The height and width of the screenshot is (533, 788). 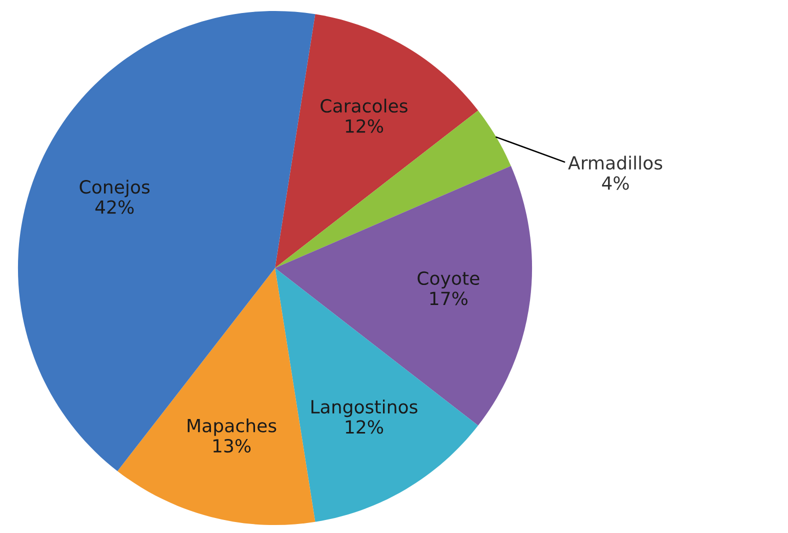 What do you see at coordinates (615, 163) in the screenshot?
I see `slice-label: Armadillos` at bounding box center [615, 163].